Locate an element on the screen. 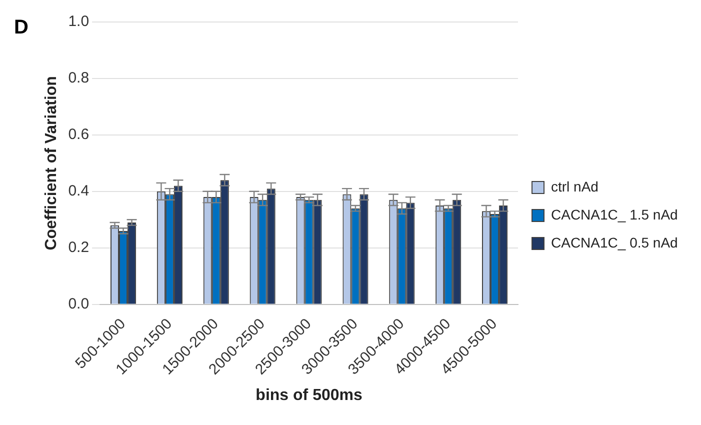 The image size is (701, 425). legend-label: CACNA1C_ 0.5 nAd is located at coordinates (614, 242).